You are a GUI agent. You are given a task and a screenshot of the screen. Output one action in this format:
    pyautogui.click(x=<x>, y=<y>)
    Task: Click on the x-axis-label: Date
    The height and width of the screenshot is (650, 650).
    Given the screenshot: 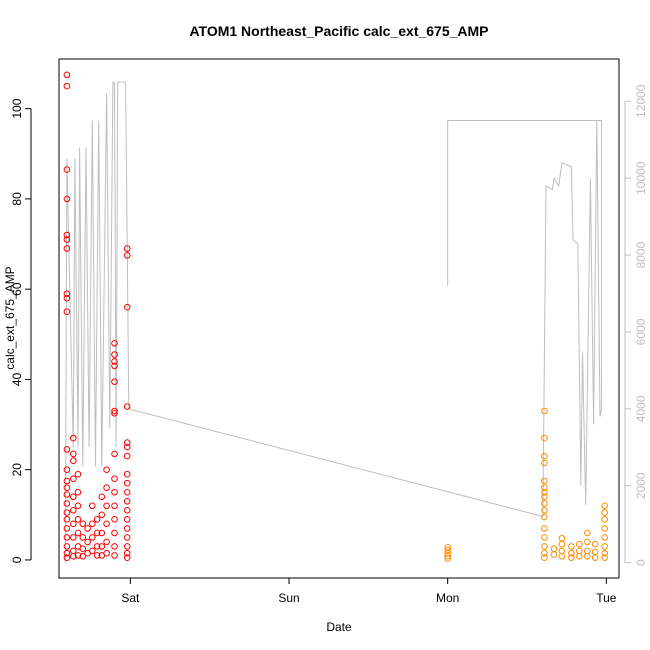 What is the action you would take?
    pyautogui.click(x=339, y=627)
    